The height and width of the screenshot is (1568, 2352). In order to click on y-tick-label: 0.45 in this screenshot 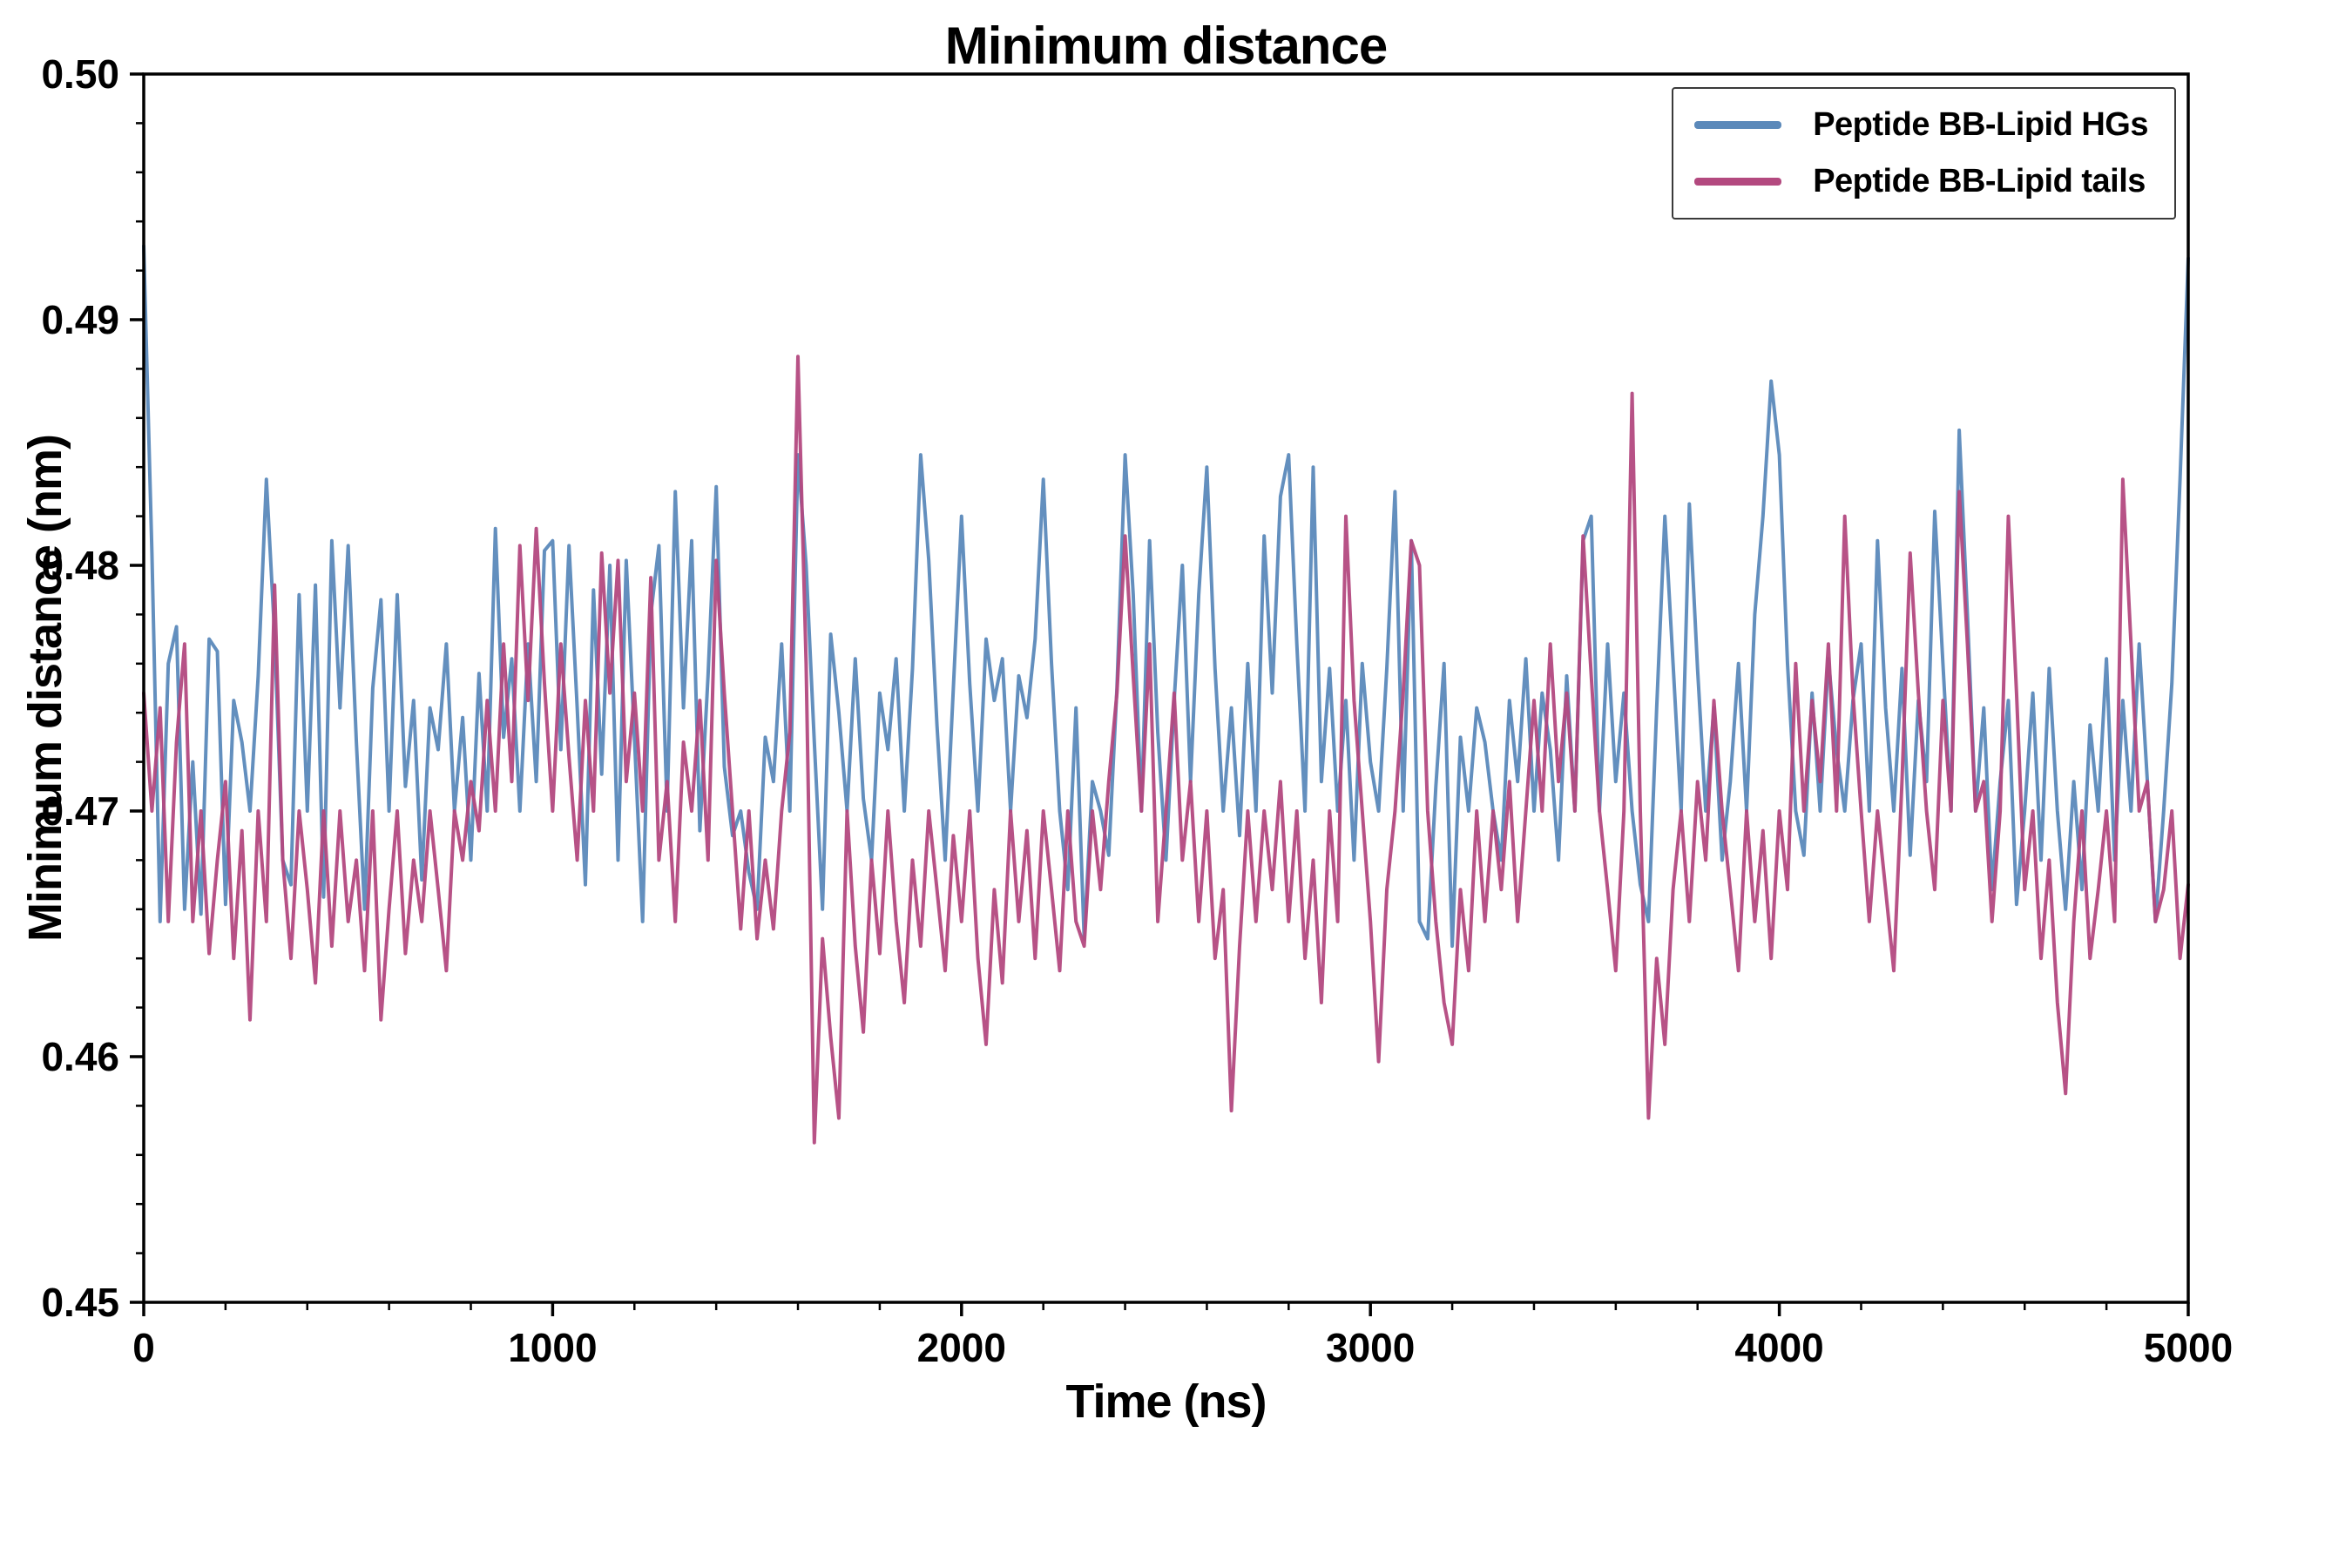, I will do `click(80, 1302)`.